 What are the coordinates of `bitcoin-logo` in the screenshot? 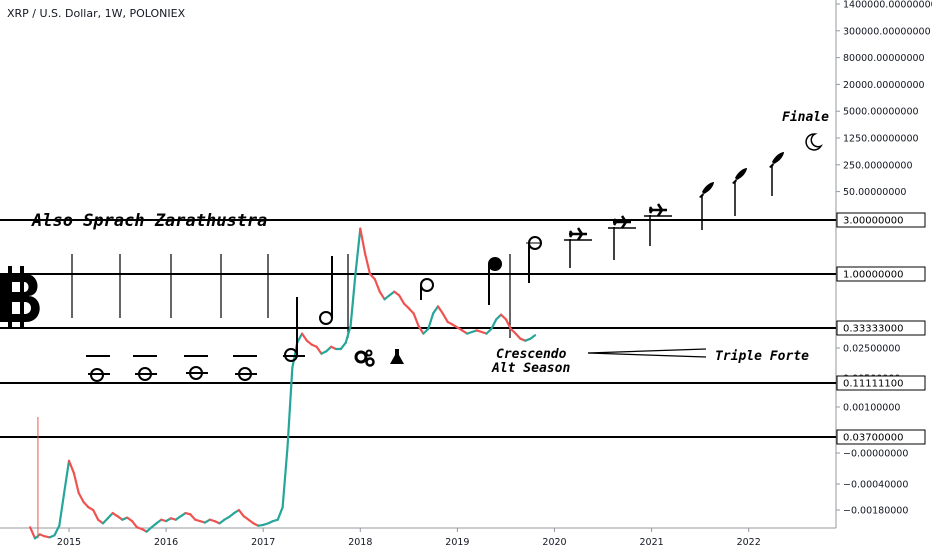 It's located at (20, 297).